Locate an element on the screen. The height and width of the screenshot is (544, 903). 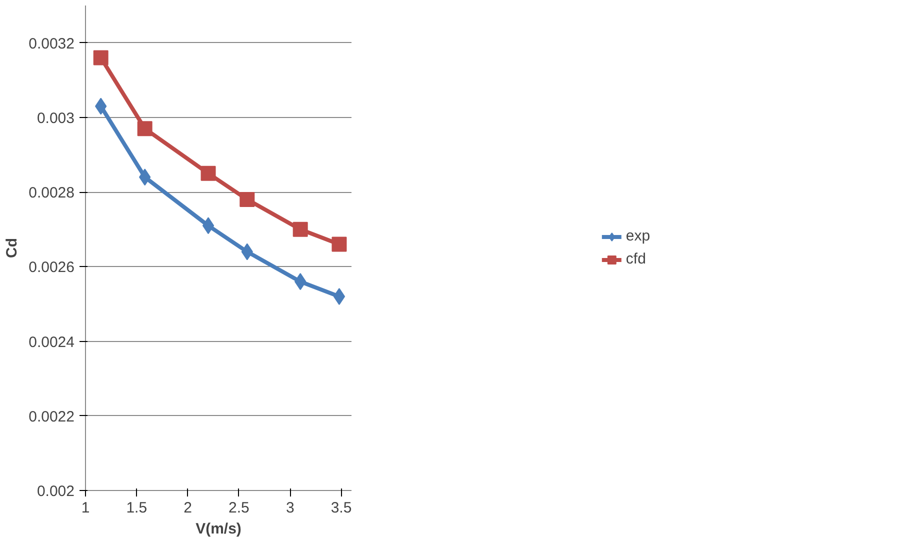
legend-label: cfd is located at coordinates (636, 259).